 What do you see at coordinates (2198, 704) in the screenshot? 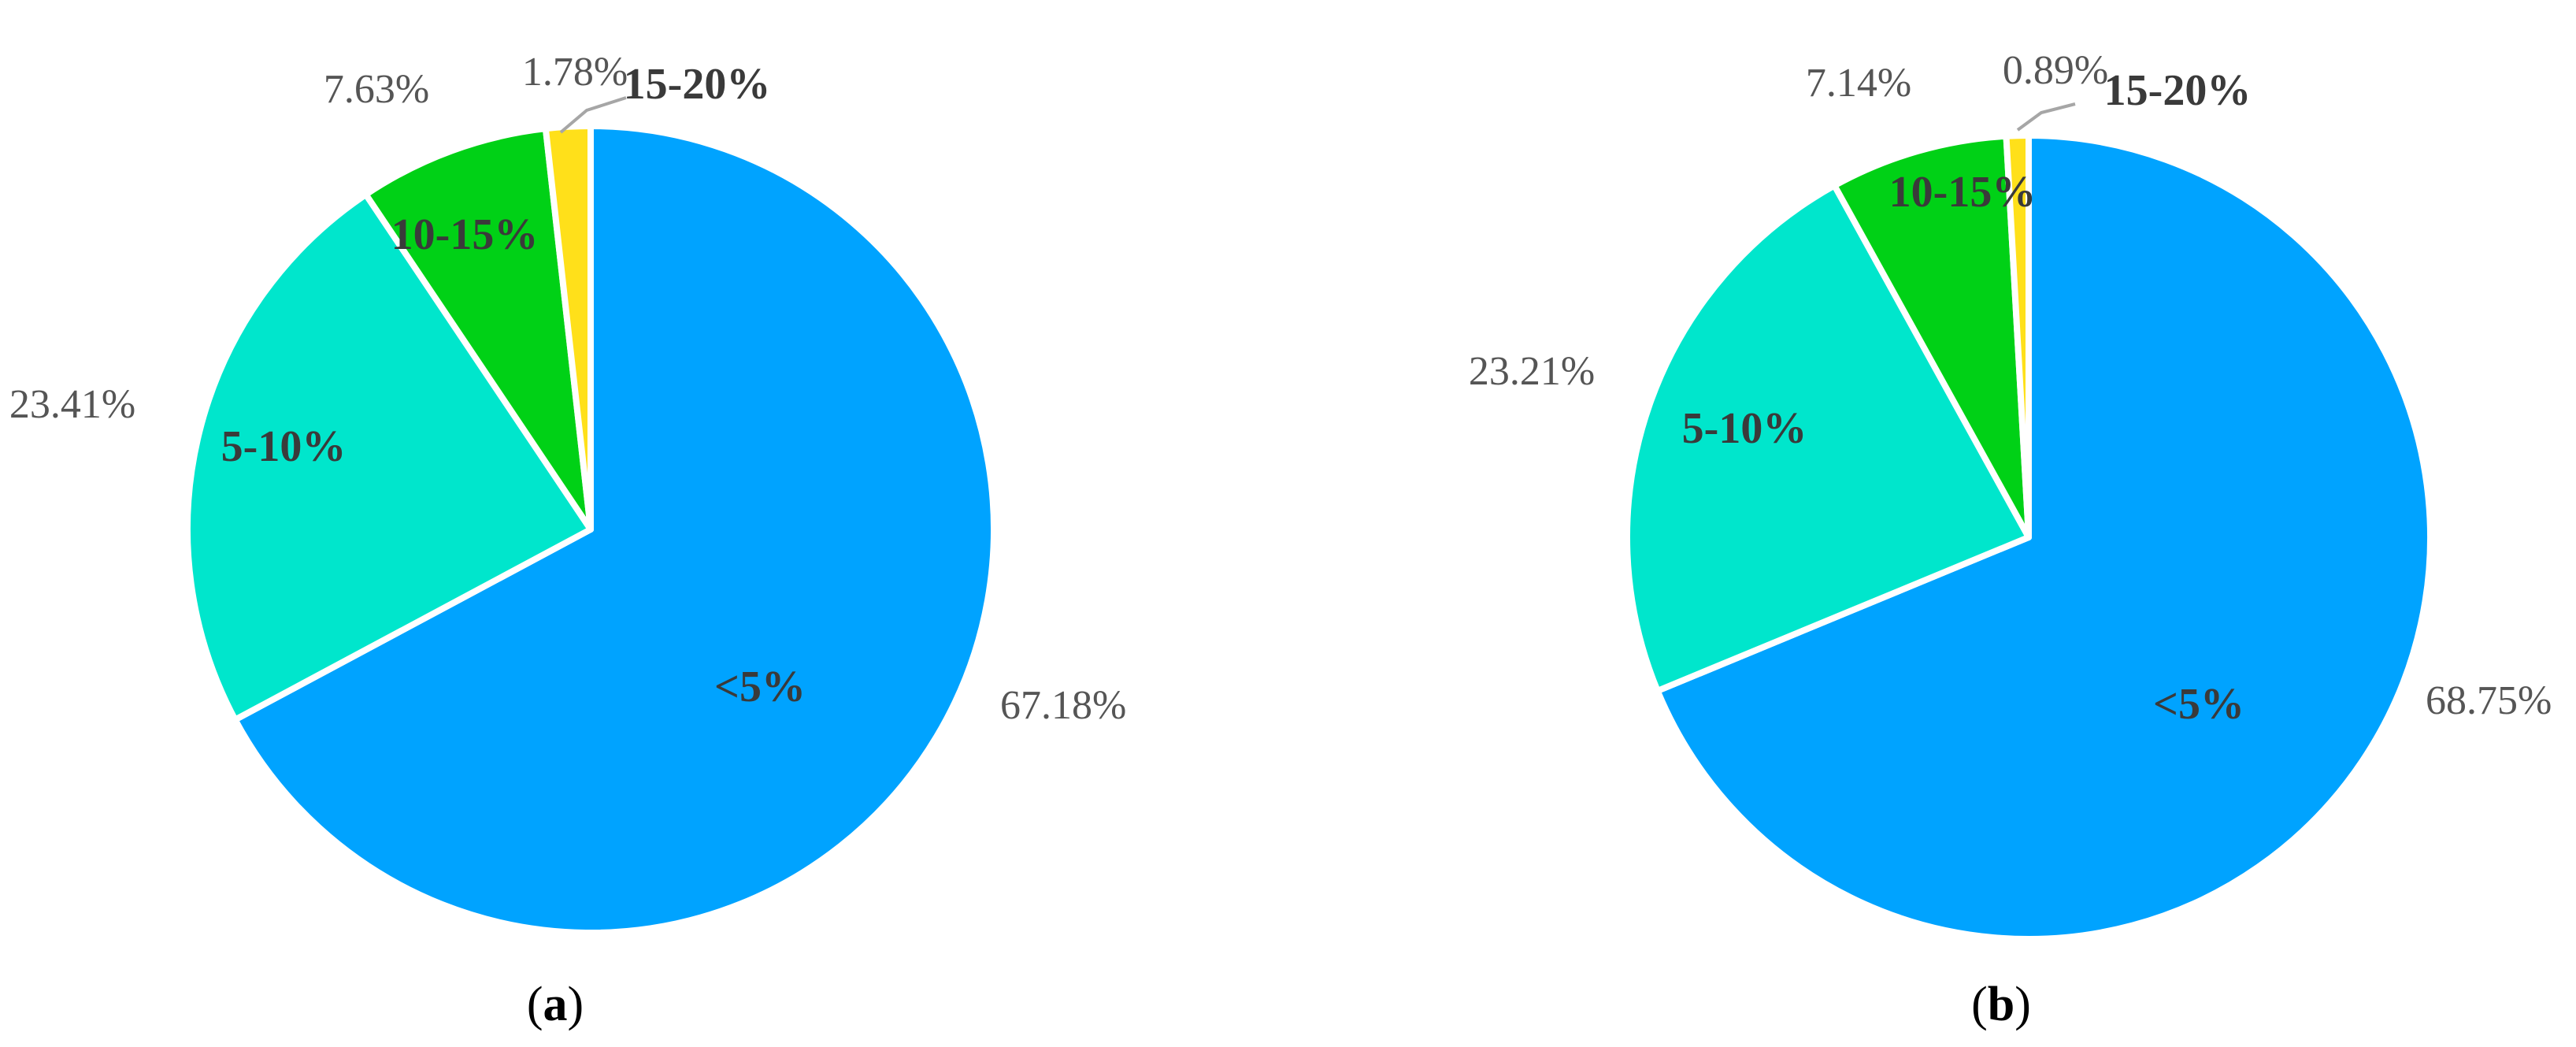
I see `pie-b-category-label-lt5: <5%` at bounding box center [2198, 704].